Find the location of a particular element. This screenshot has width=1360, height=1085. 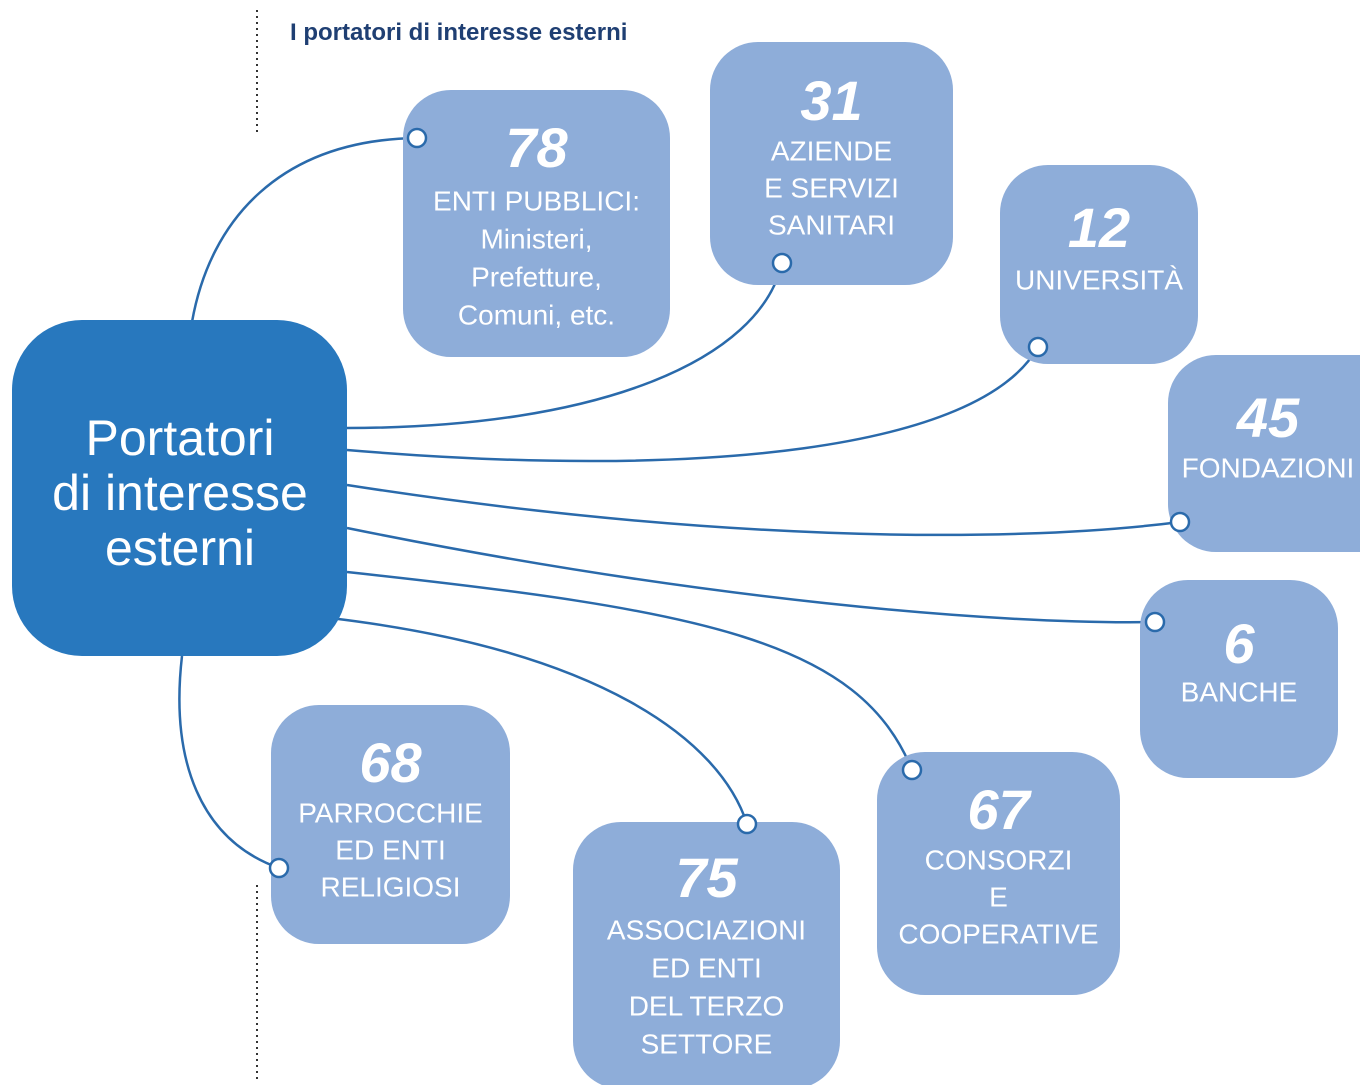

center-box is located at coordinates (179, 488).